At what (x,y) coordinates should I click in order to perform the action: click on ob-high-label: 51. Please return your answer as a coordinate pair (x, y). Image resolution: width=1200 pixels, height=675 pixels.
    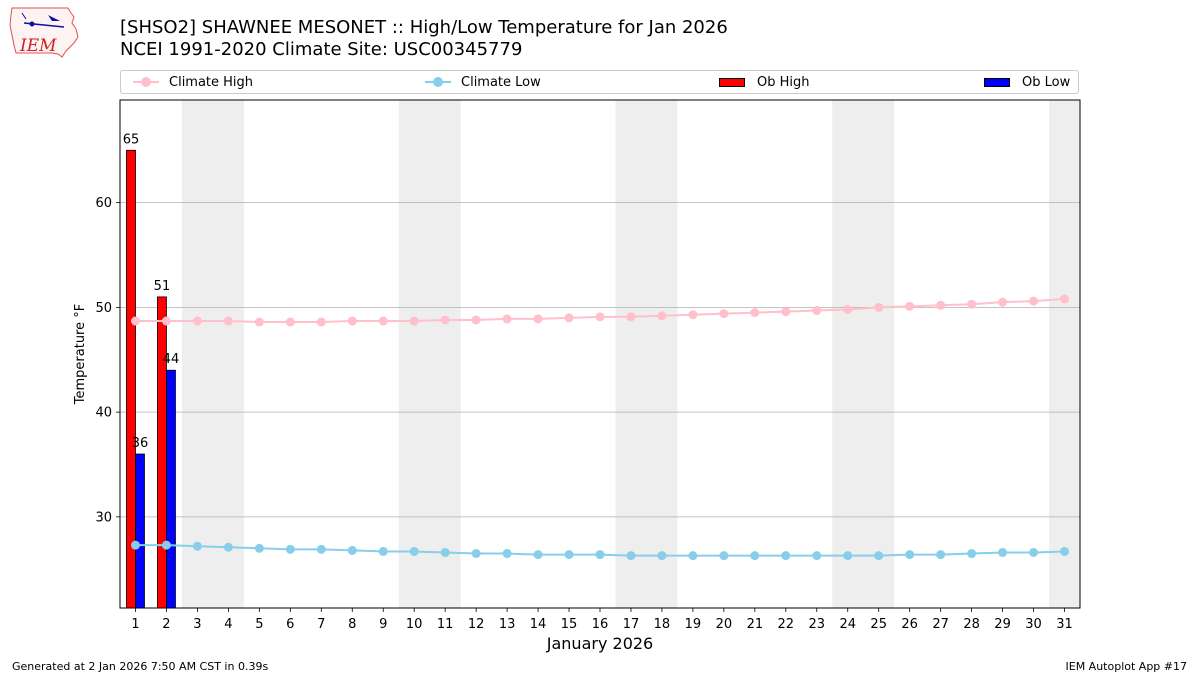
    Looking at the image, I should click on (162, 286).